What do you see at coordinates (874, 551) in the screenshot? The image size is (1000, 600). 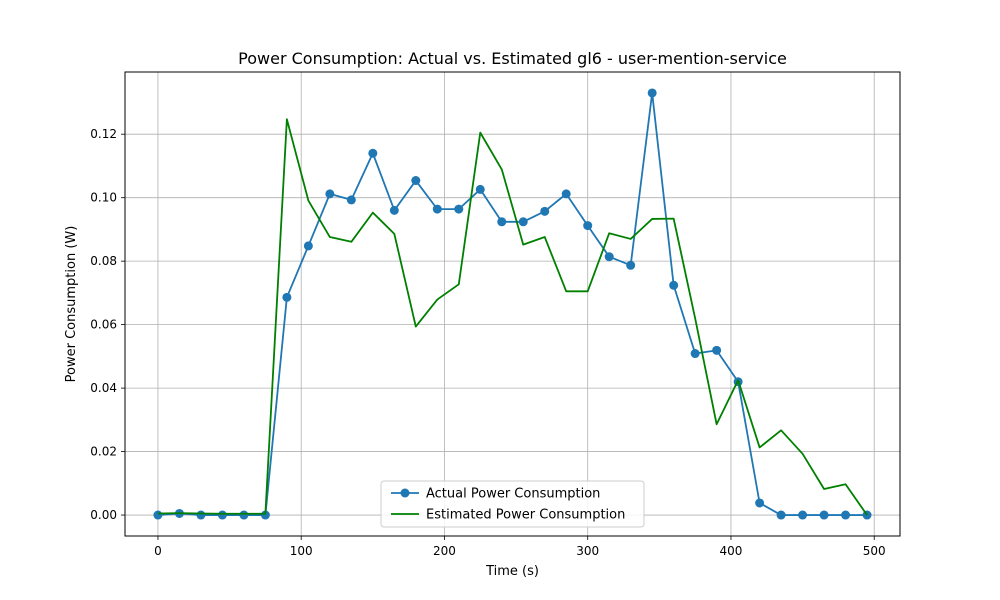 I see `x-tick-label: 500` at bounding box center [874, 551].